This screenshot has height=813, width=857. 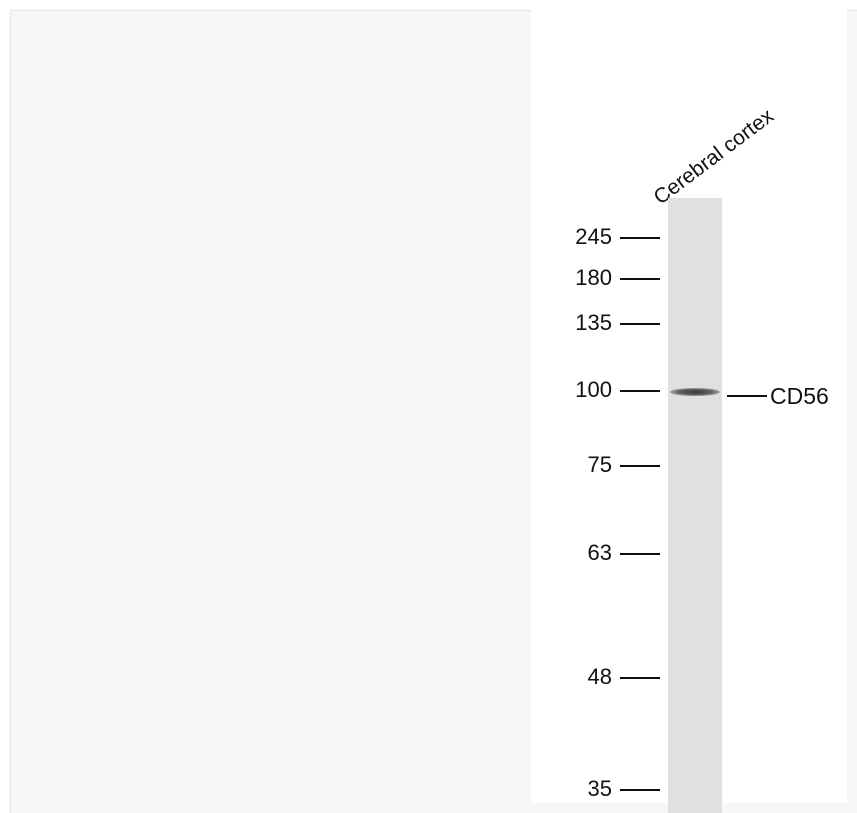 I want to click on marker-label: 135, so click(x=593, y=322).